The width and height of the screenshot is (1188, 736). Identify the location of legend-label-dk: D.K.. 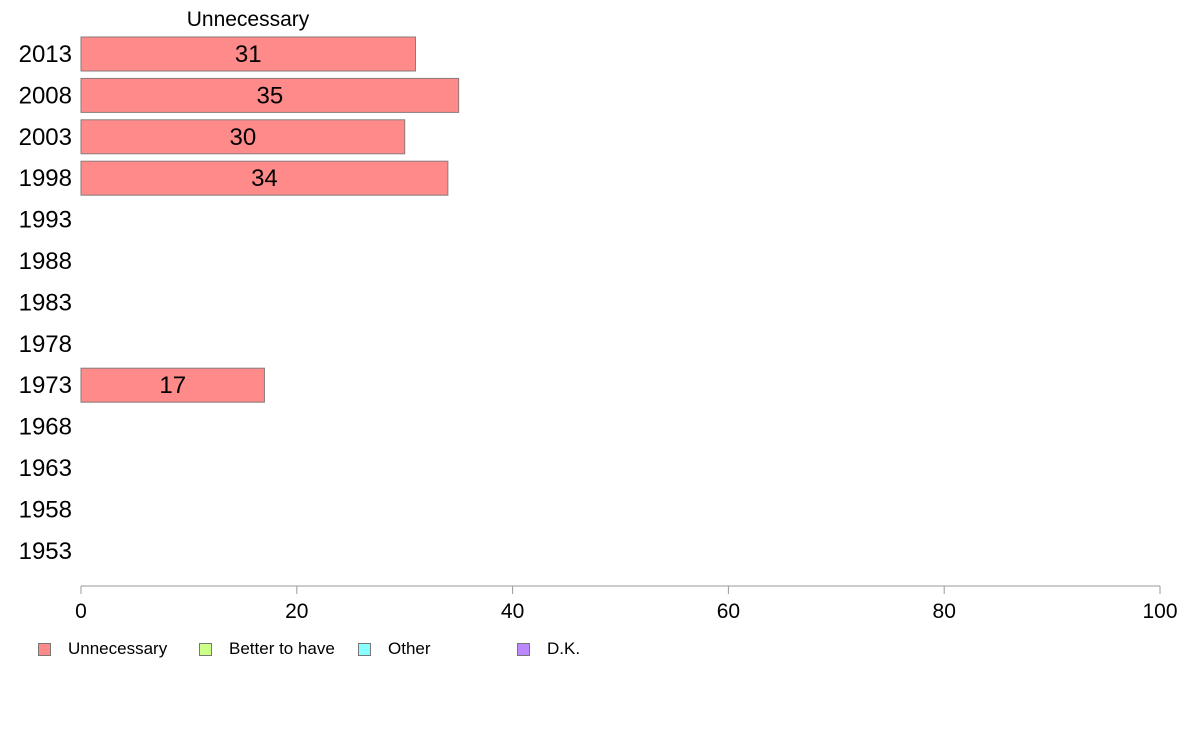
(564, 648).